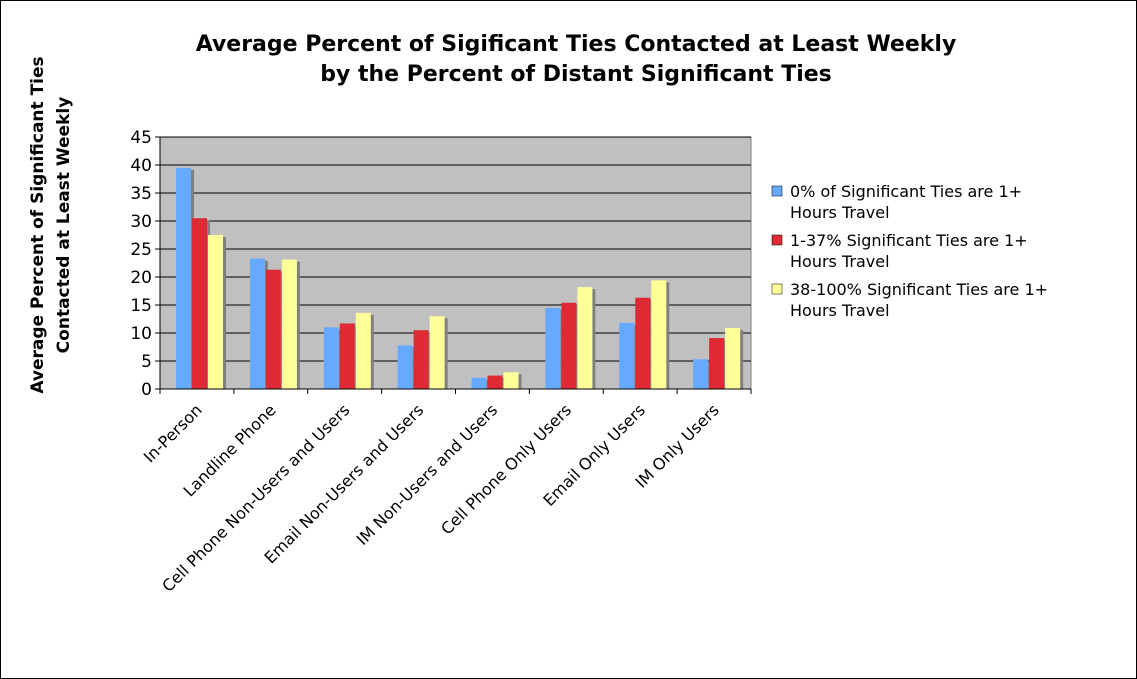  Describe the element at coordinates (906, 191) in the screenshot. I see `legend-label: 0% of Significant Ties are 1+` at that location.